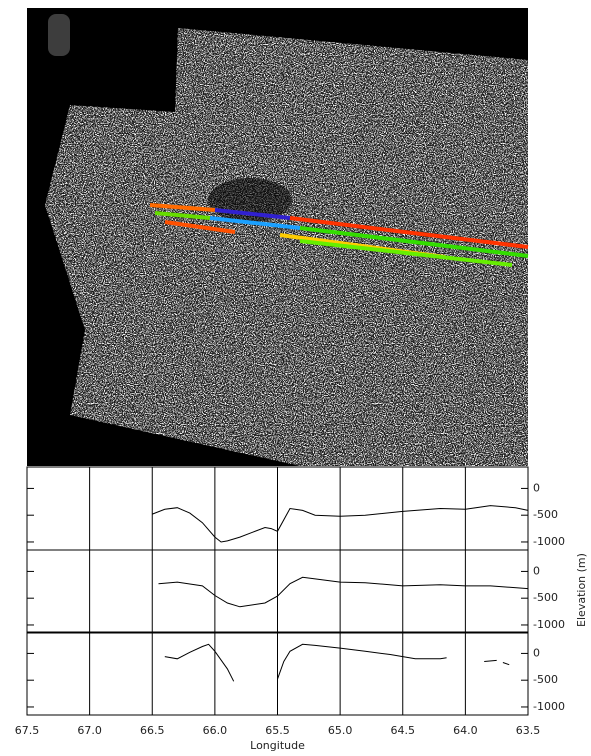  Describe the element at coordinates (581, 590) in the screenshot. I see `y-axis-label: Elevation (m)` at that location.